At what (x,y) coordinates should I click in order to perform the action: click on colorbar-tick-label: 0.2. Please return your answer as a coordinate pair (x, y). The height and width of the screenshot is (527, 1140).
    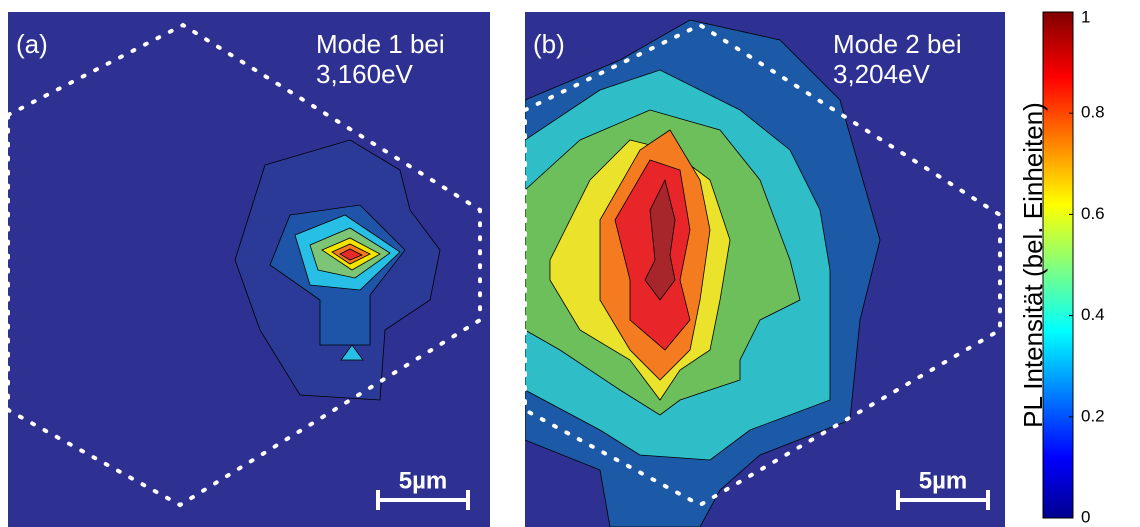
    Looking at the image, I should click on (1093, 415).